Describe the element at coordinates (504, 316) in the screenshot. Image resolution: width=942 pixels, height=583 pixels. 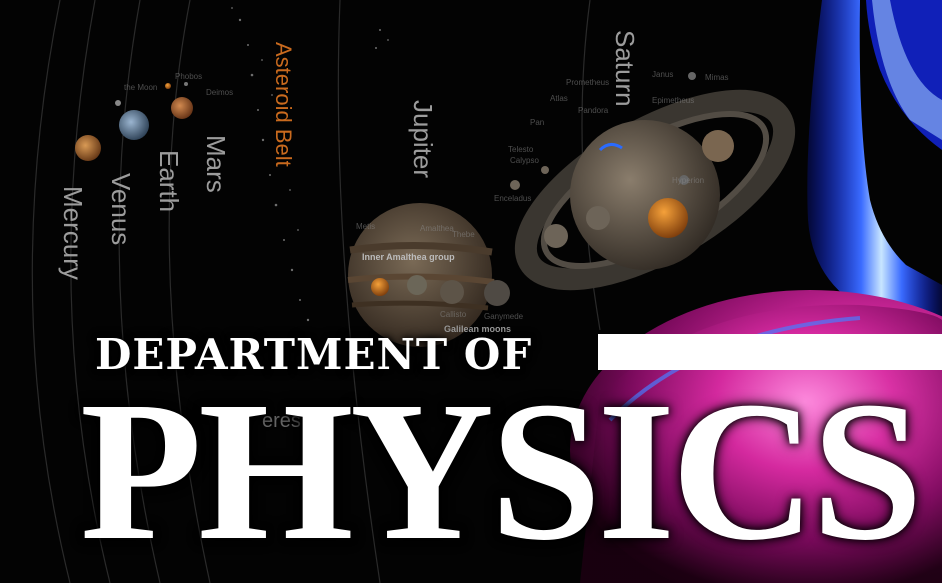
I see `ganymede-label: Ganymede` at that location.